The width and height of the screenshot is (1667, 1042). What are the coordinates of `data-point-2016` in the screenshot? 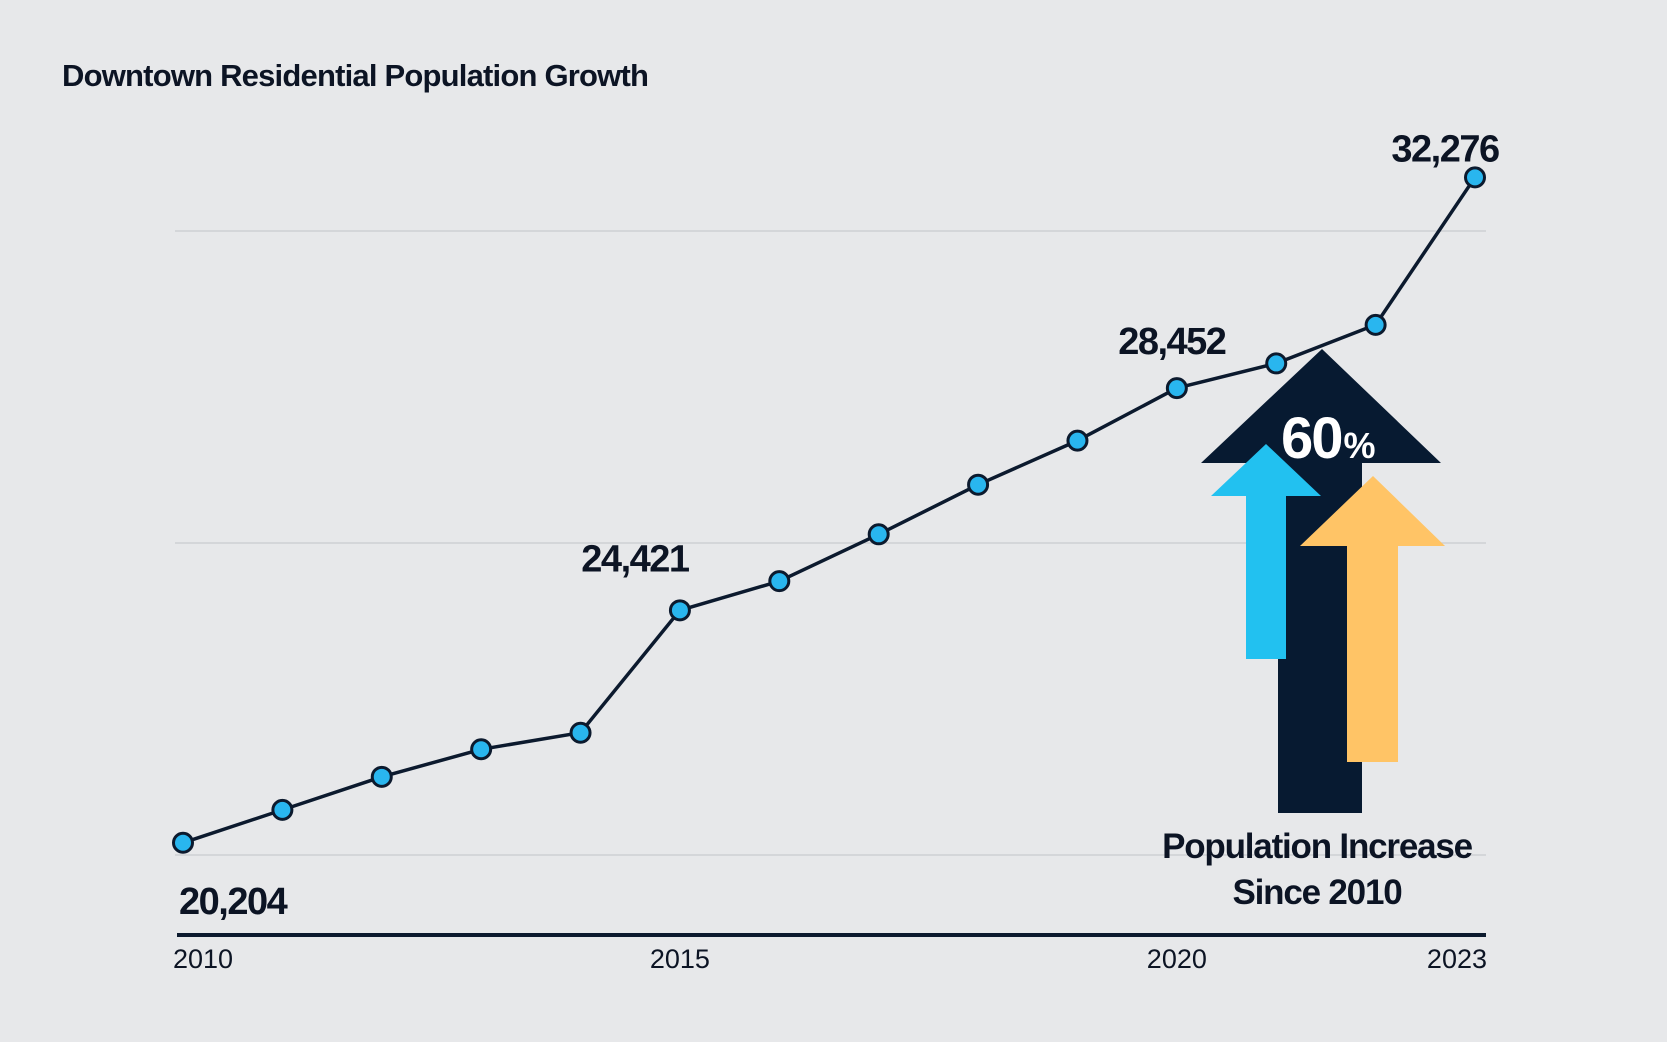 It's located at (779, 581).